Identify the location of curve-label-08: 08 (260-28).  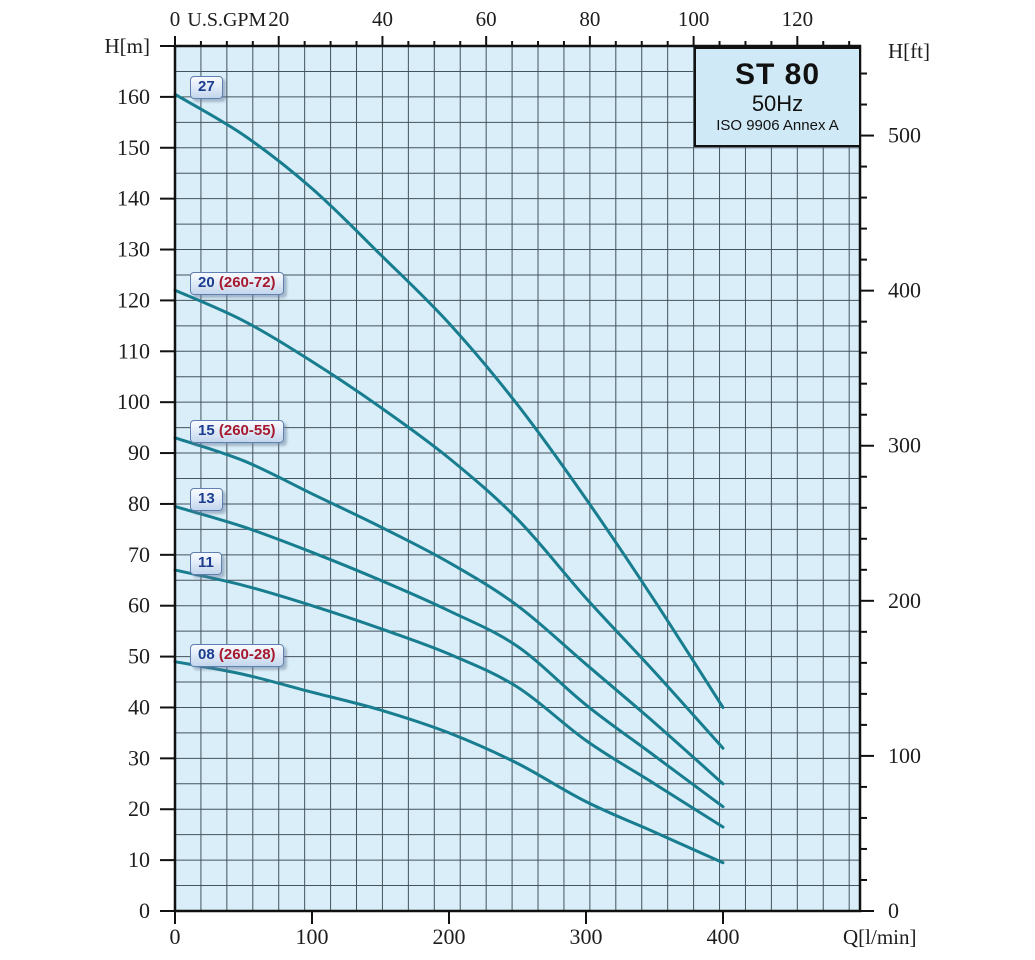
(237, 655).